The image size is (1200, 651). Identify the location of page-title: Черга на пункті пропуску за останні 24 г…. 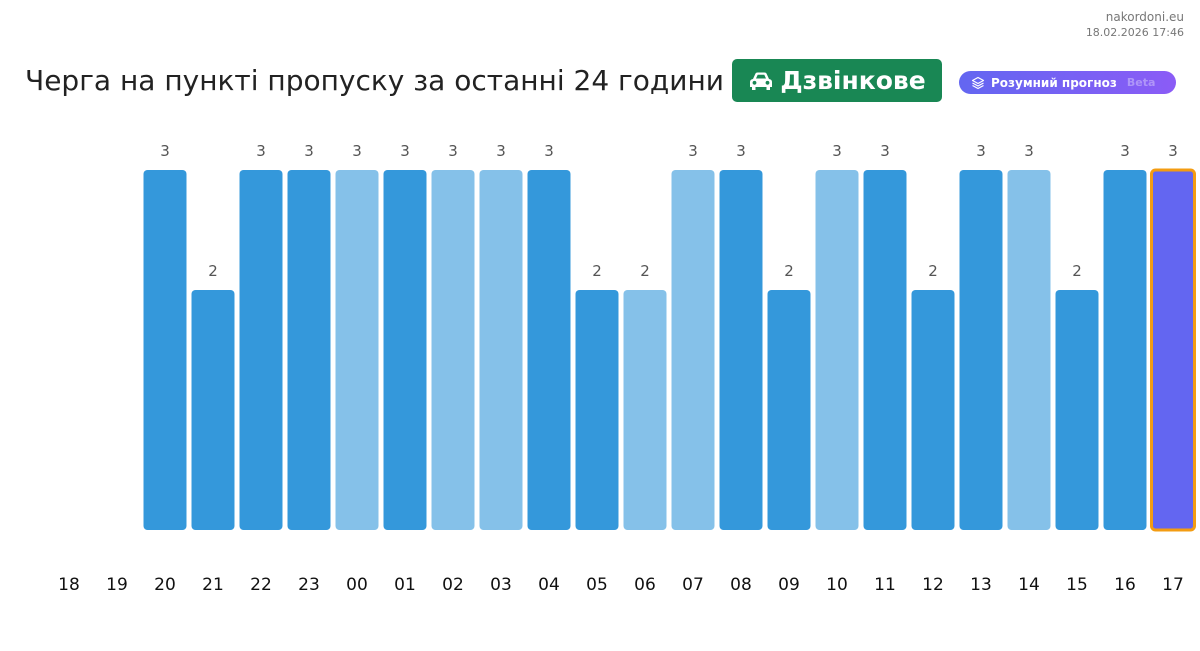
(374, 80).